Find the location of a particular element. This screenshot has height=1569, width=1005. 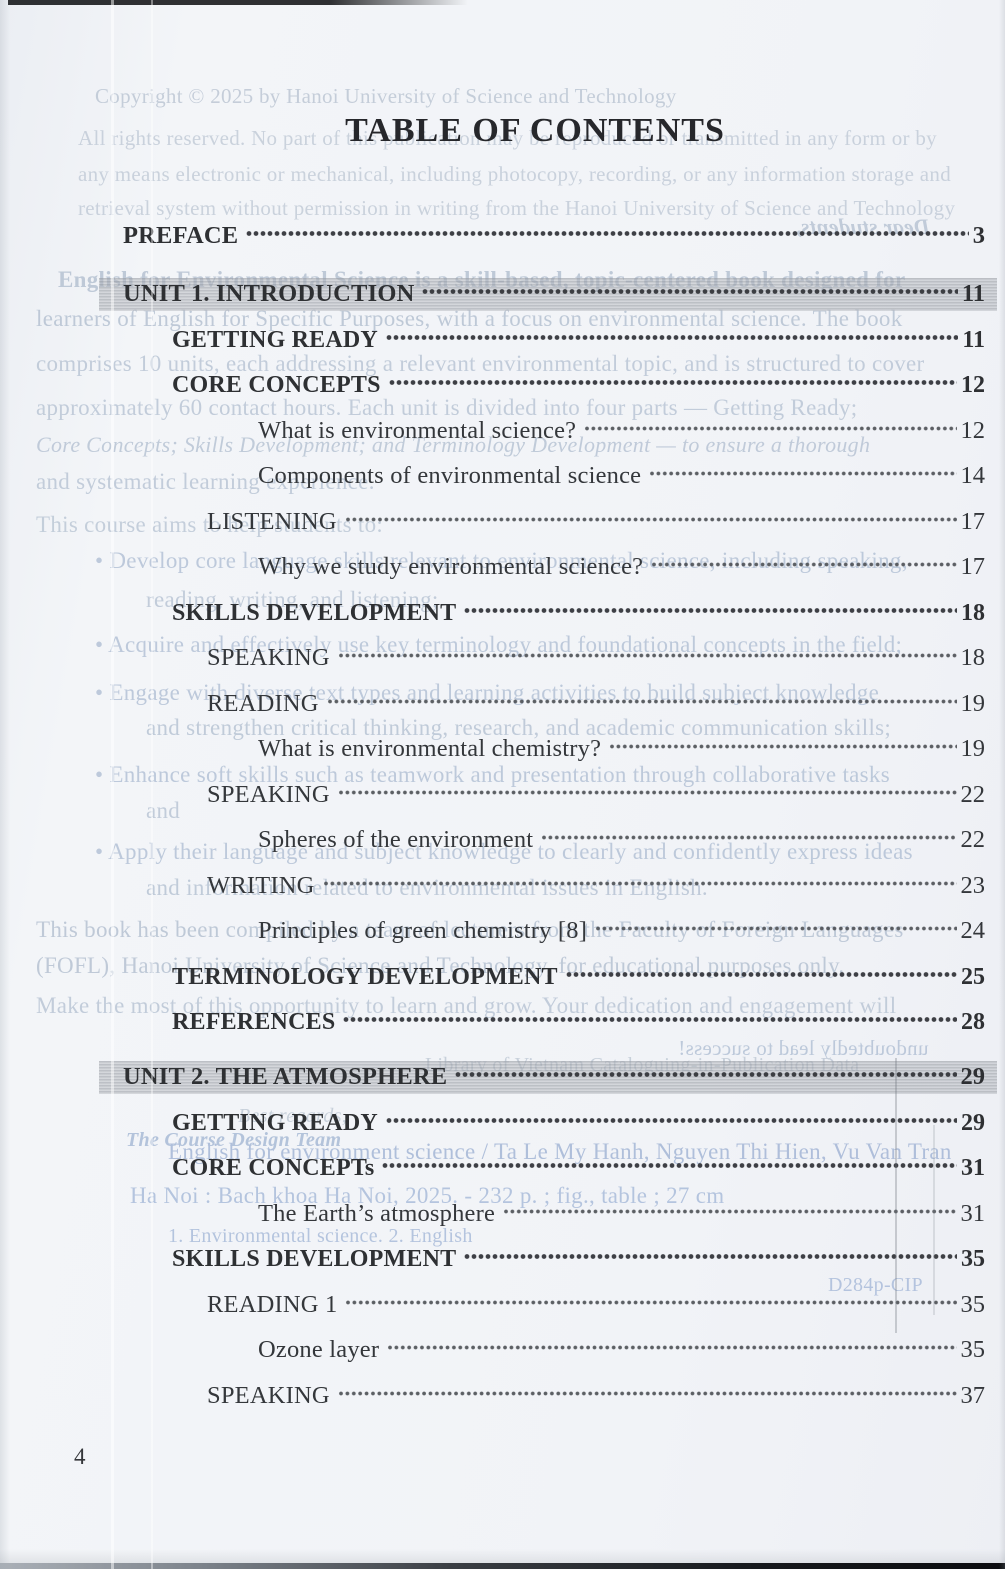

toc-row: What is environmental science? 12 is located at coordinates (554, 432).